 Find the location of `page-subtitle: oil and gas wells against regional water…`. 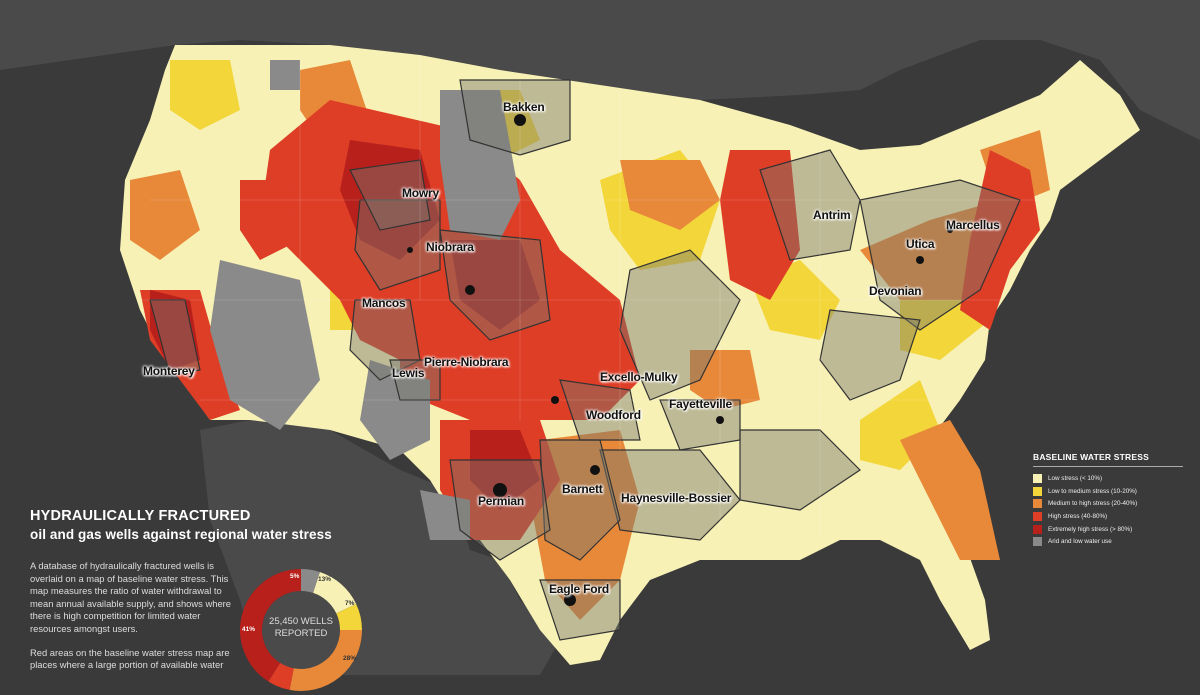

page-subtitle: oil and gas wells against regional water… is located at coordinates (181, 534).